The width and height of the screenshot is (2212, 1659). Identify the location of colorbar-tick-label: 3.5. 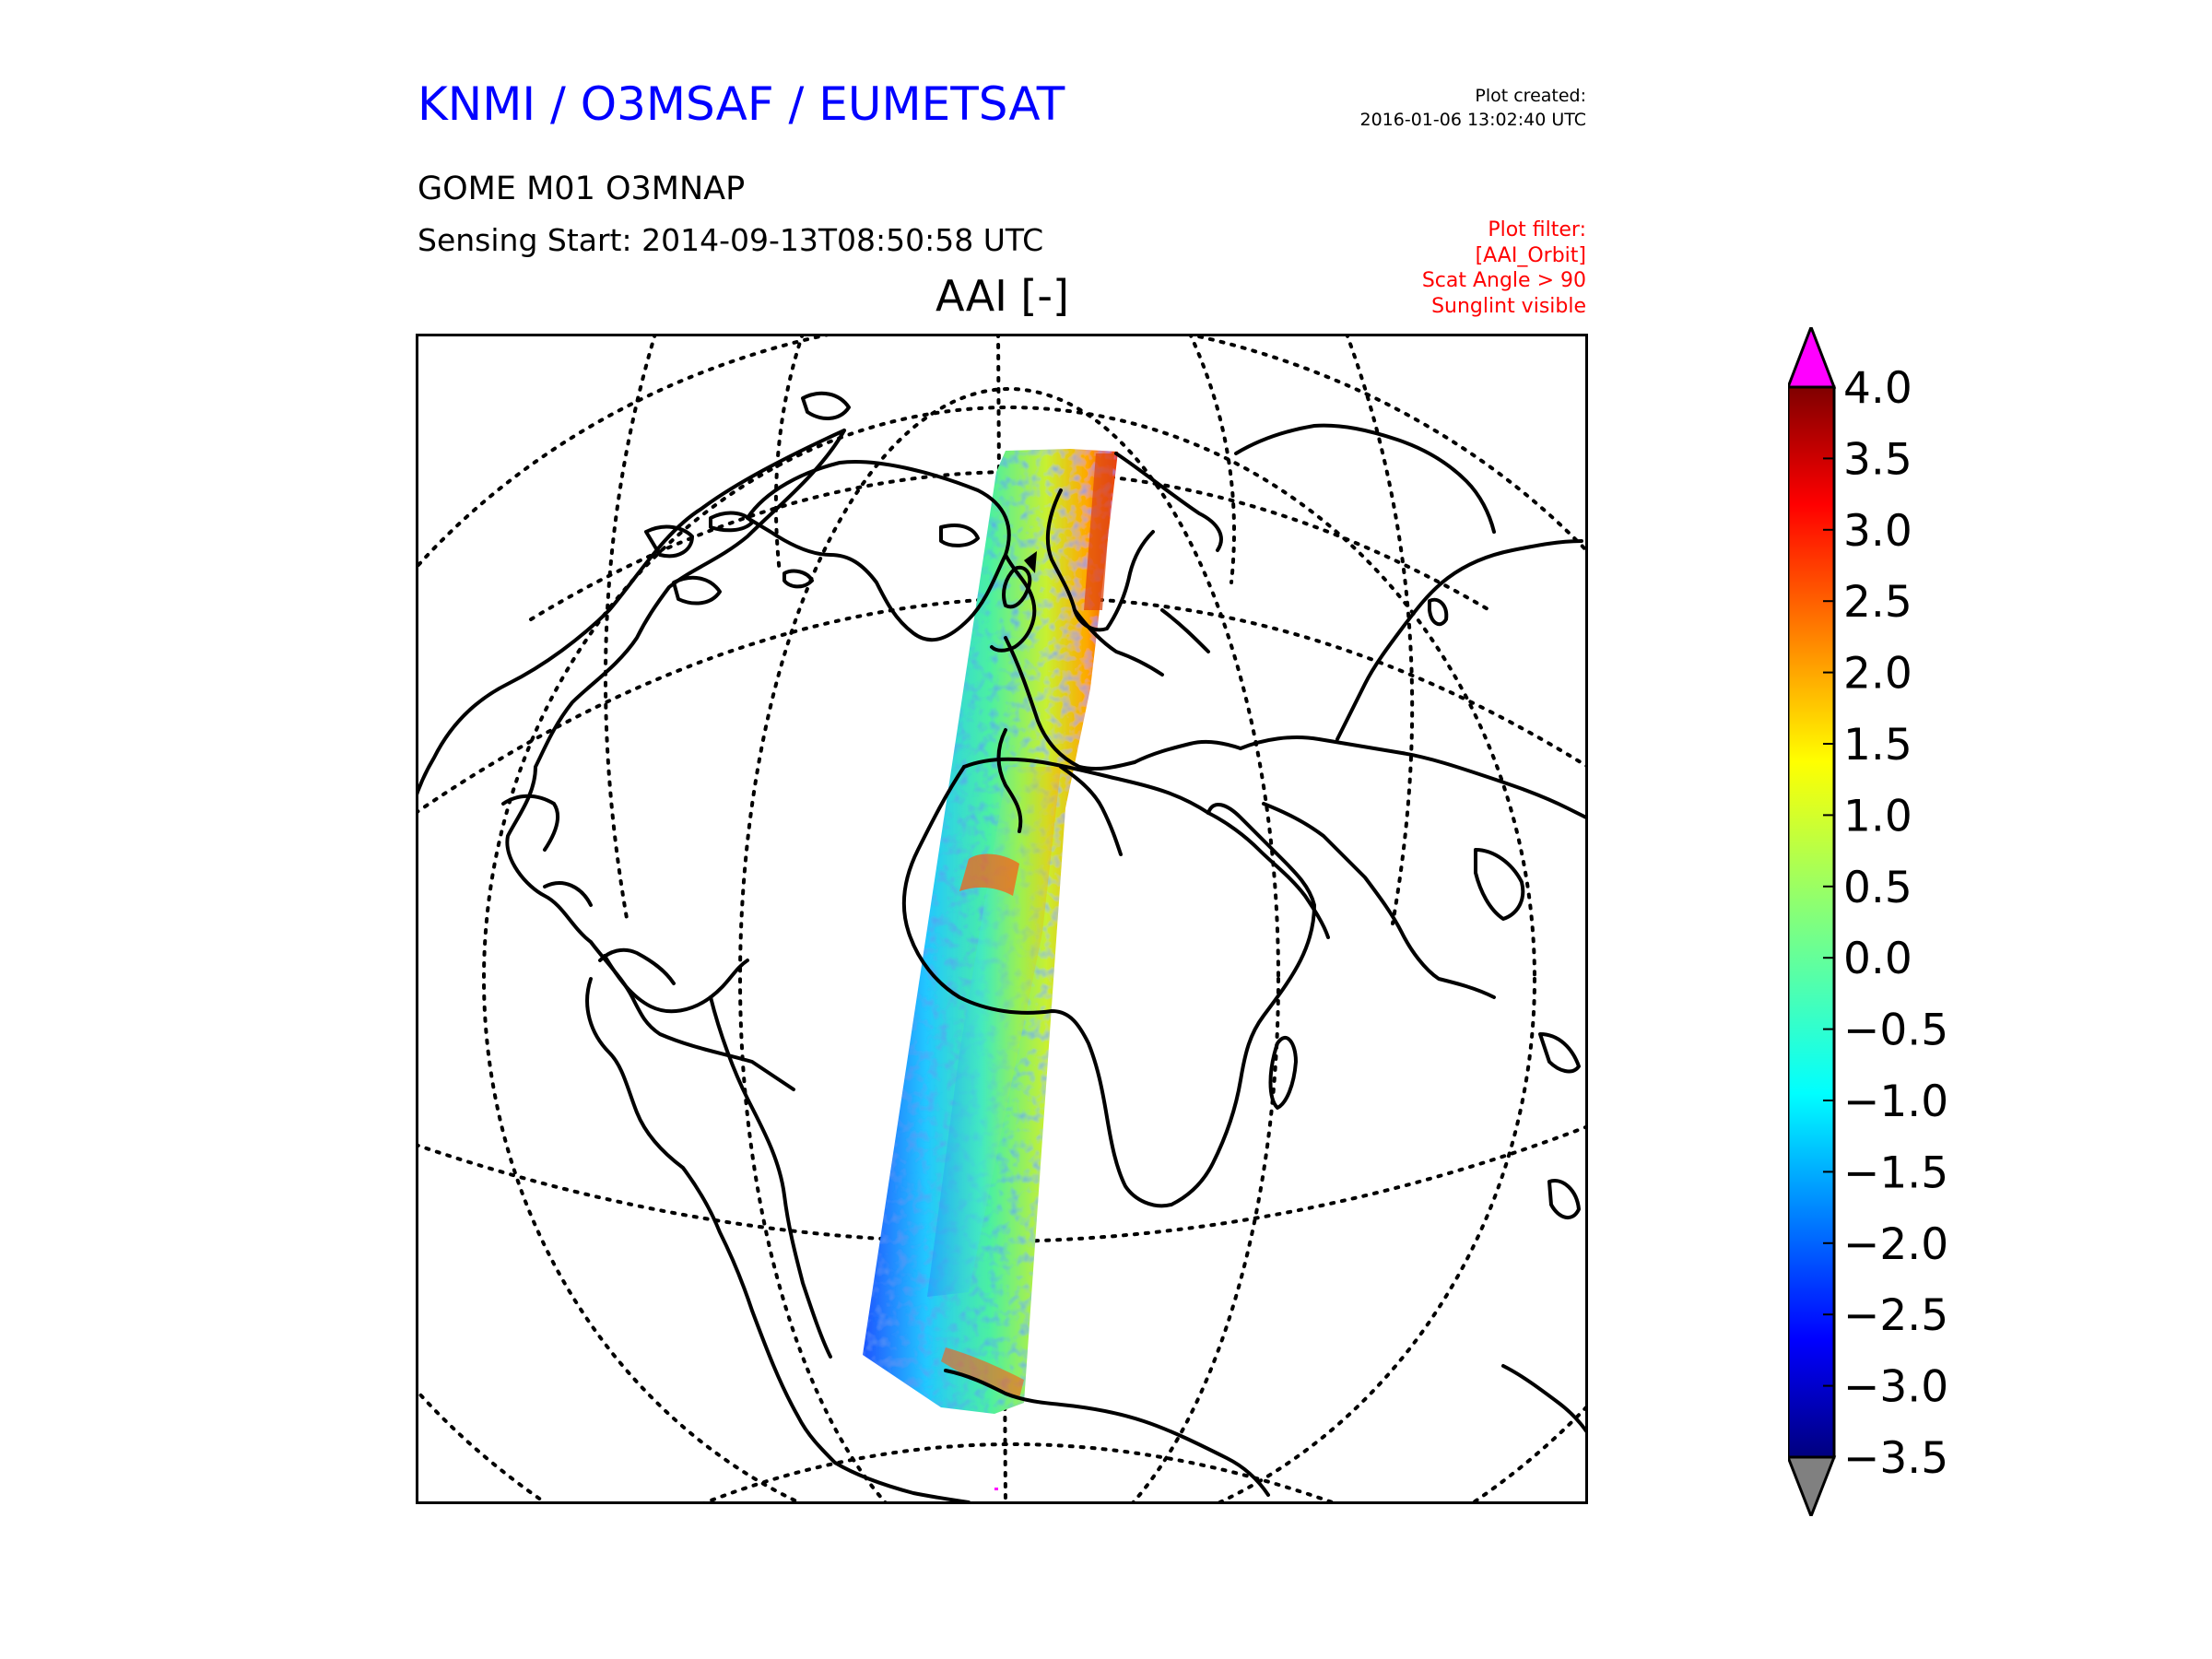
(1877, 459).